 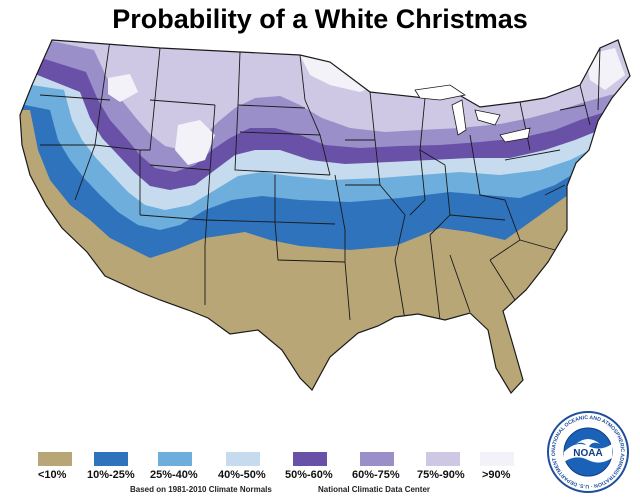 I want to click on legend-label: 25%-40%, so click(x=174, y=475).